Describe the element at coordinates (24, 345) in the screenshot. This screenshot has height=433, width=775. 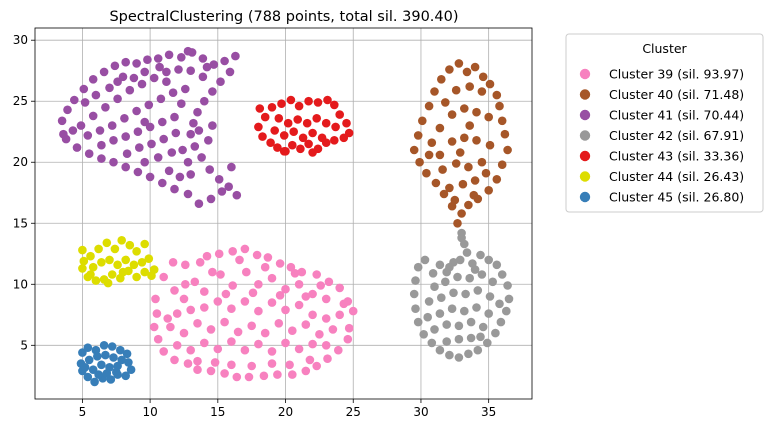
I see `y-tick-label: 5` at that location.